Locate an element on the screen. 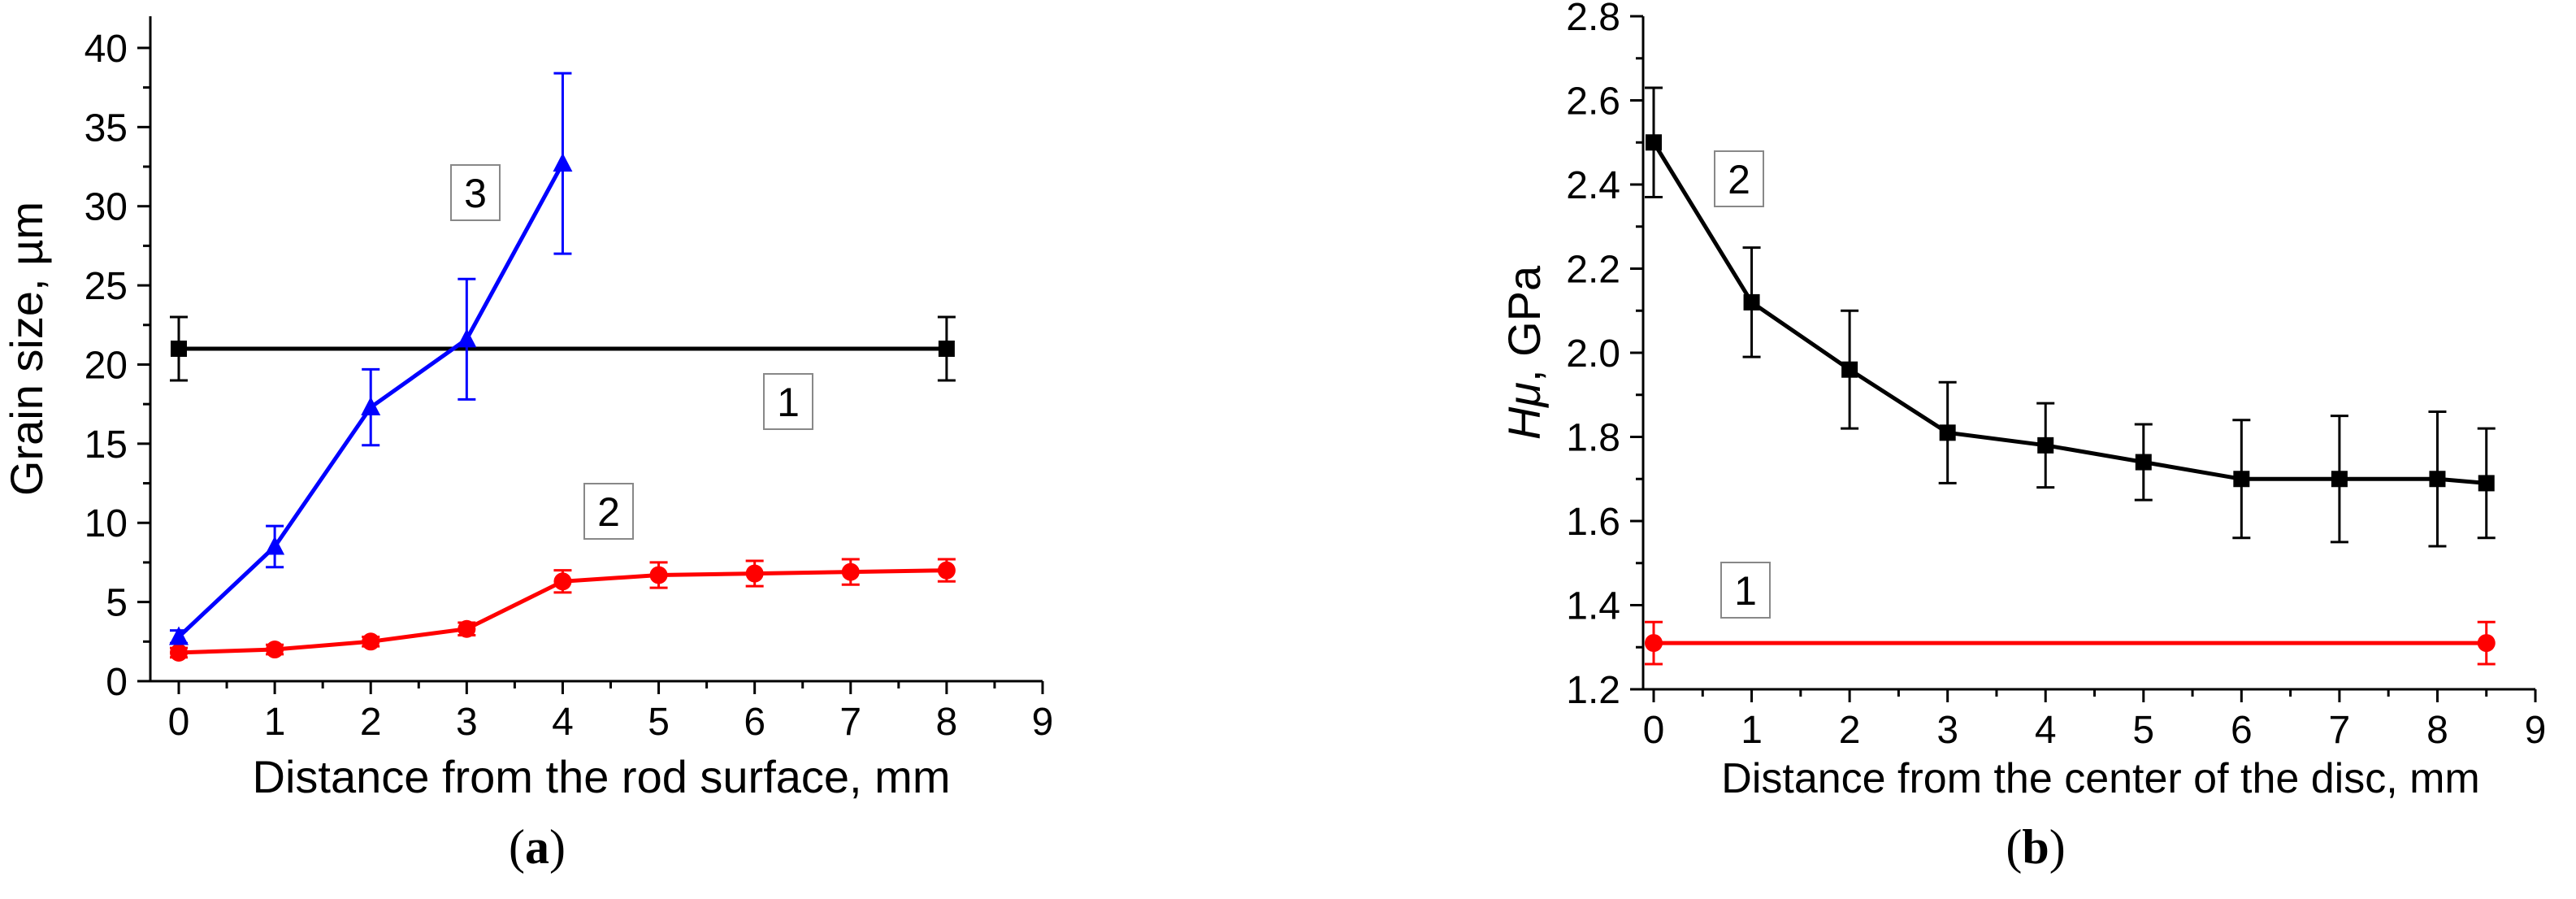 This screenshot has width=2576, height=899. chart-a-xtick-label: 3 is located at coordinates (467, 723).